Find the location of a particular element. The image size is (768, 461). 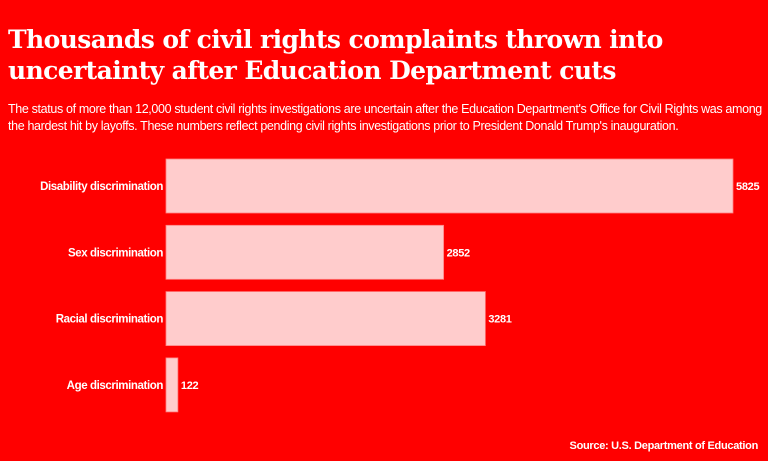

category-label: Disability discrimination is located at coordinates (101, 187).